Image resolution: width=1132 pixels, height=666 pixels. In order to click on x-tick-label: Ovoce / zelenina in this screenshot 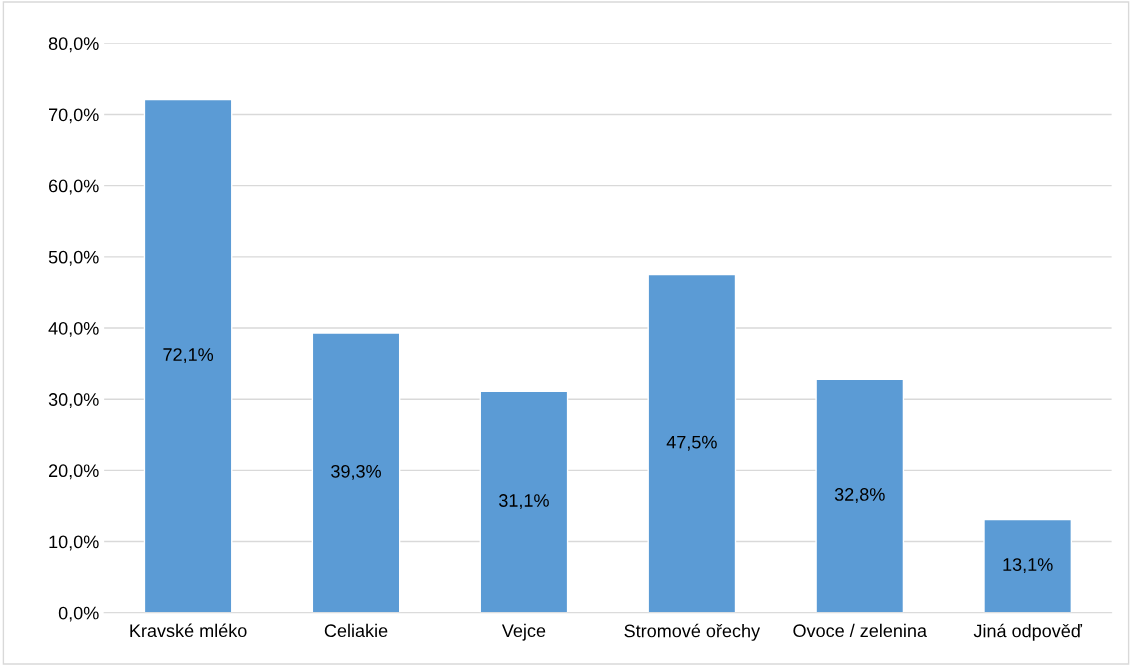, I will do `click(860, 630)`.